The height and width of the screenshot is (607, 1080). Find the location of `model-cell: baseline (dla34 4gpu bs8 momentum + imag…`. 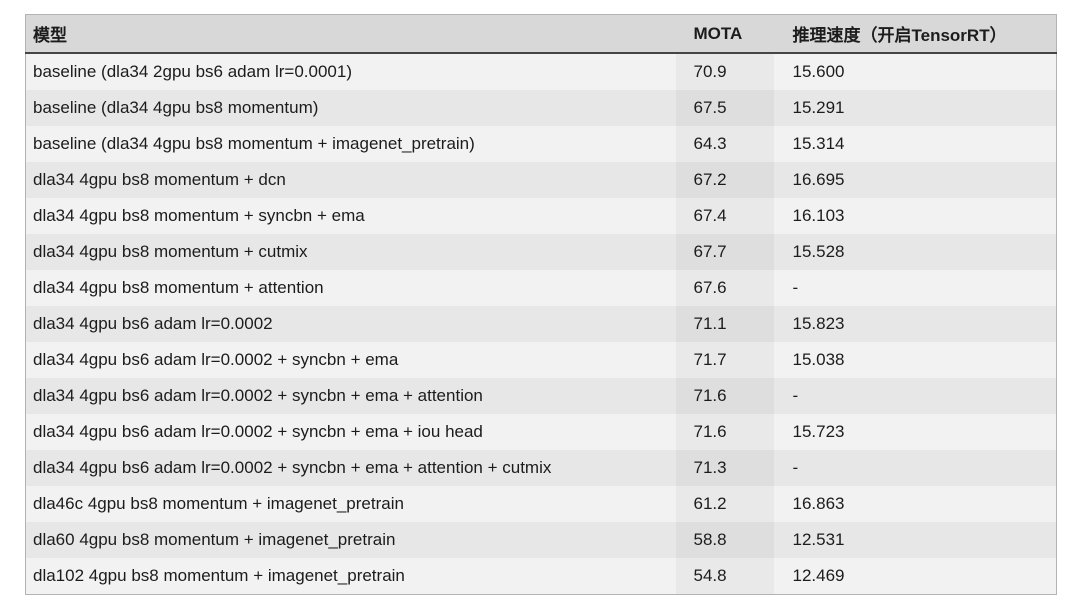

model-cell: baseline (dla34 4gpu bs8 momentum + imag… is located at coordinates (350, 144).